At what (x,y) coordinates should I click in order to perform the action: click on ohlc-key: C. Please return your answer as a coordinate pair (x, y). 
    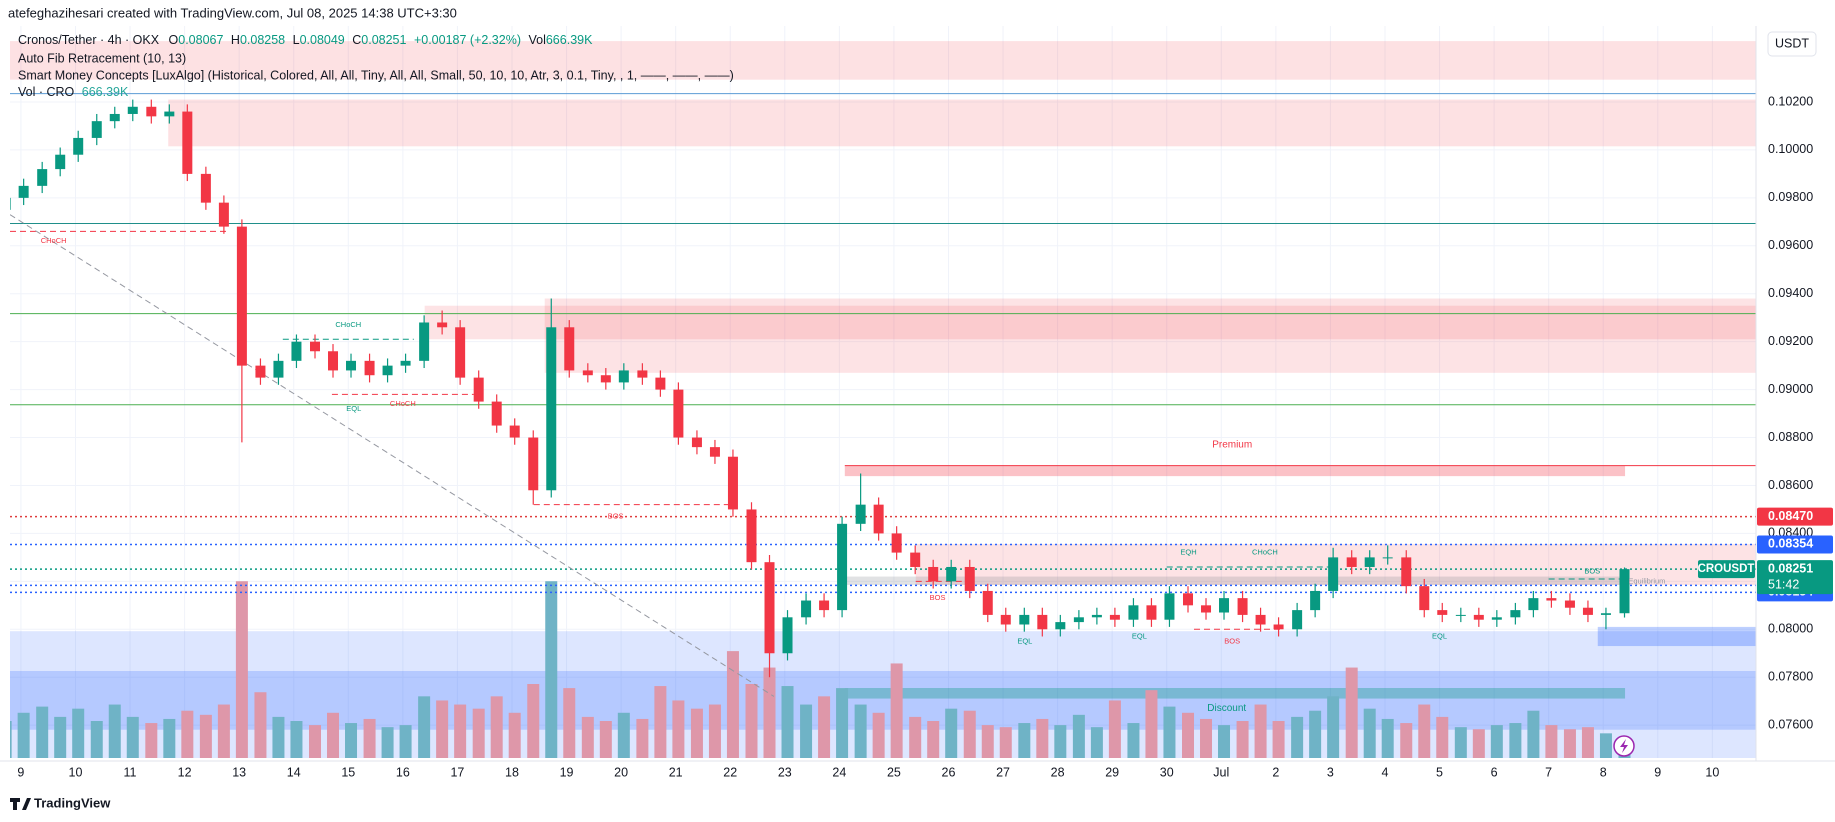
    Looking at the image, I should click on (356, 40).